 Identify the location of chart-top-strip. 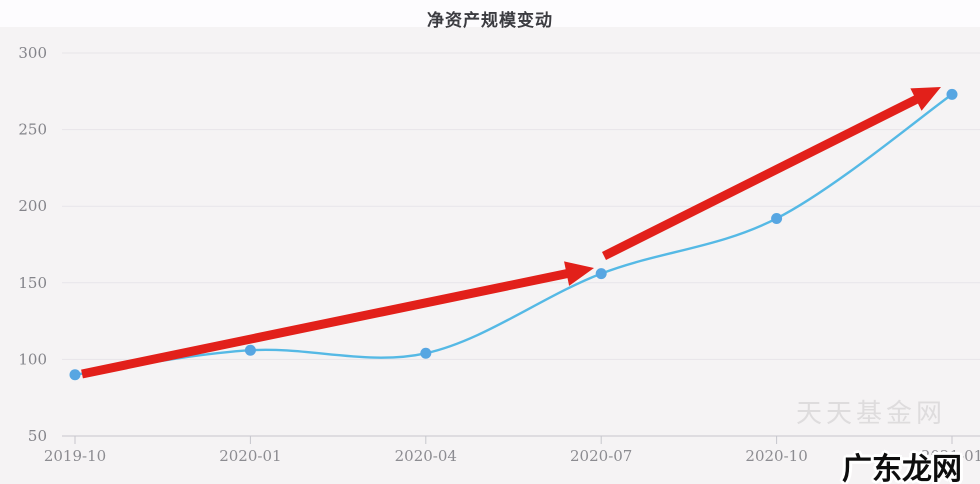
(490, 13).